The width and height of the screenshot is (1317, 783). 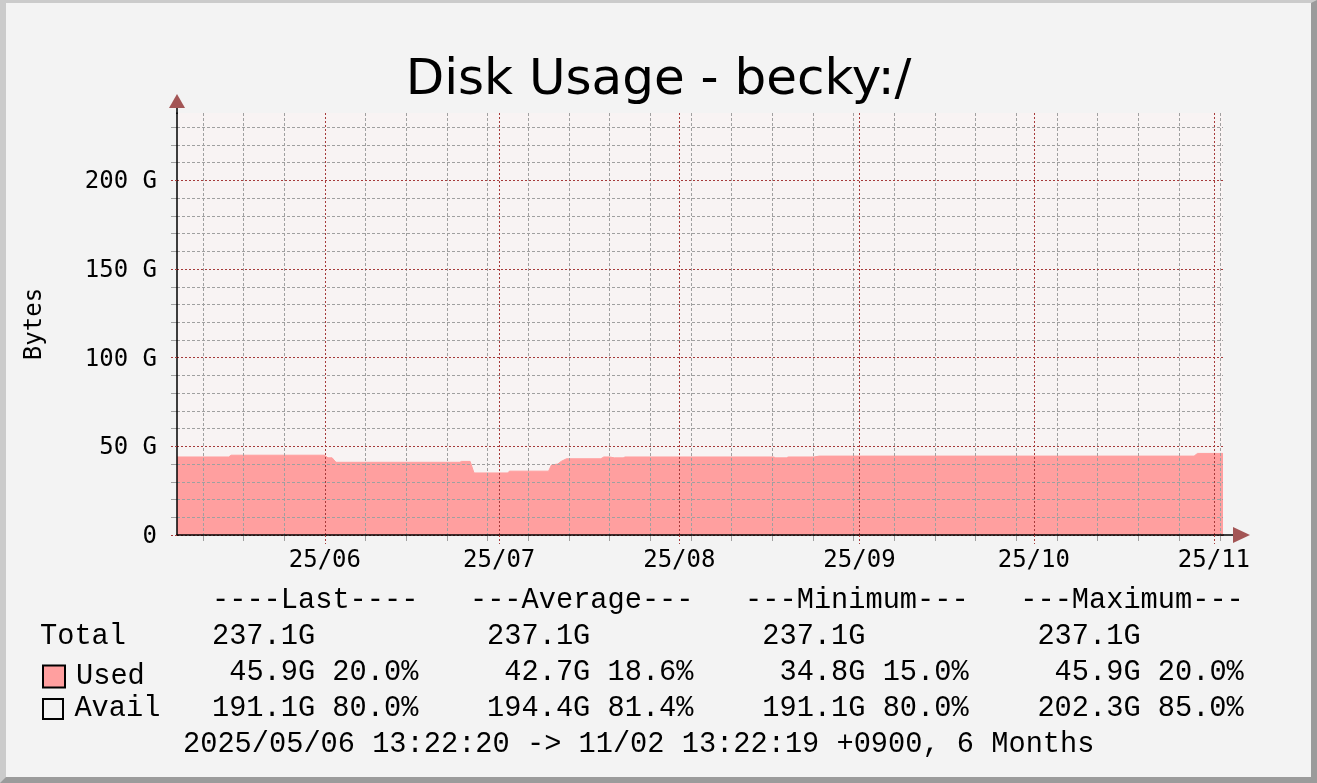 What do you see at coordinates (639, 745) in the screenshot?
I see `text: 2025/05/06 13:22:20 -> 11/02 13:22:19 +0900, 6 Months` at bounding box center [639, 745].